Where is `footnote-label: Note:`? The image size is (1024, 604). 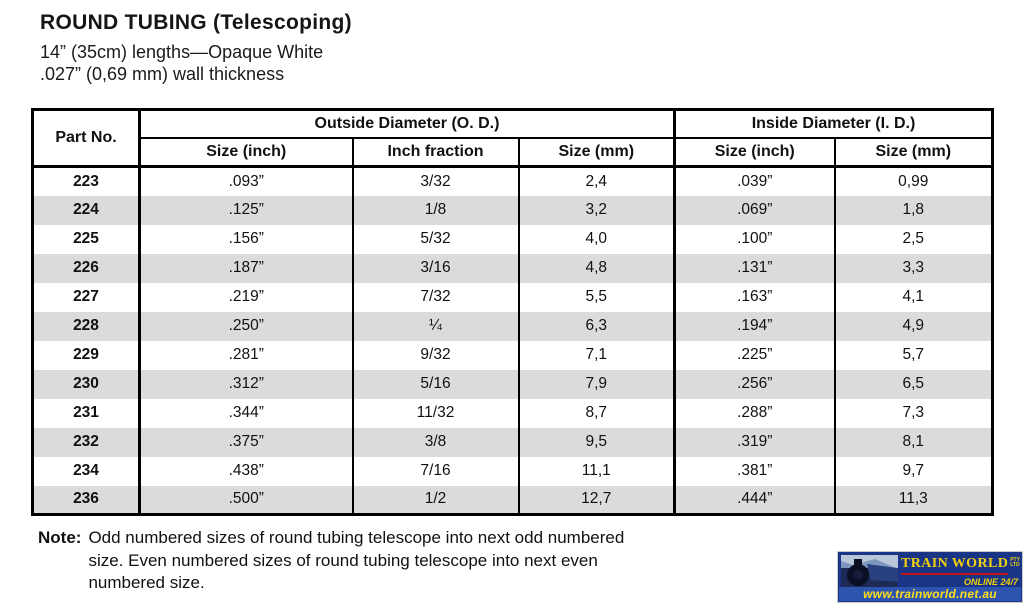
footnote-label: Note: is located at coordinates (60, 537).